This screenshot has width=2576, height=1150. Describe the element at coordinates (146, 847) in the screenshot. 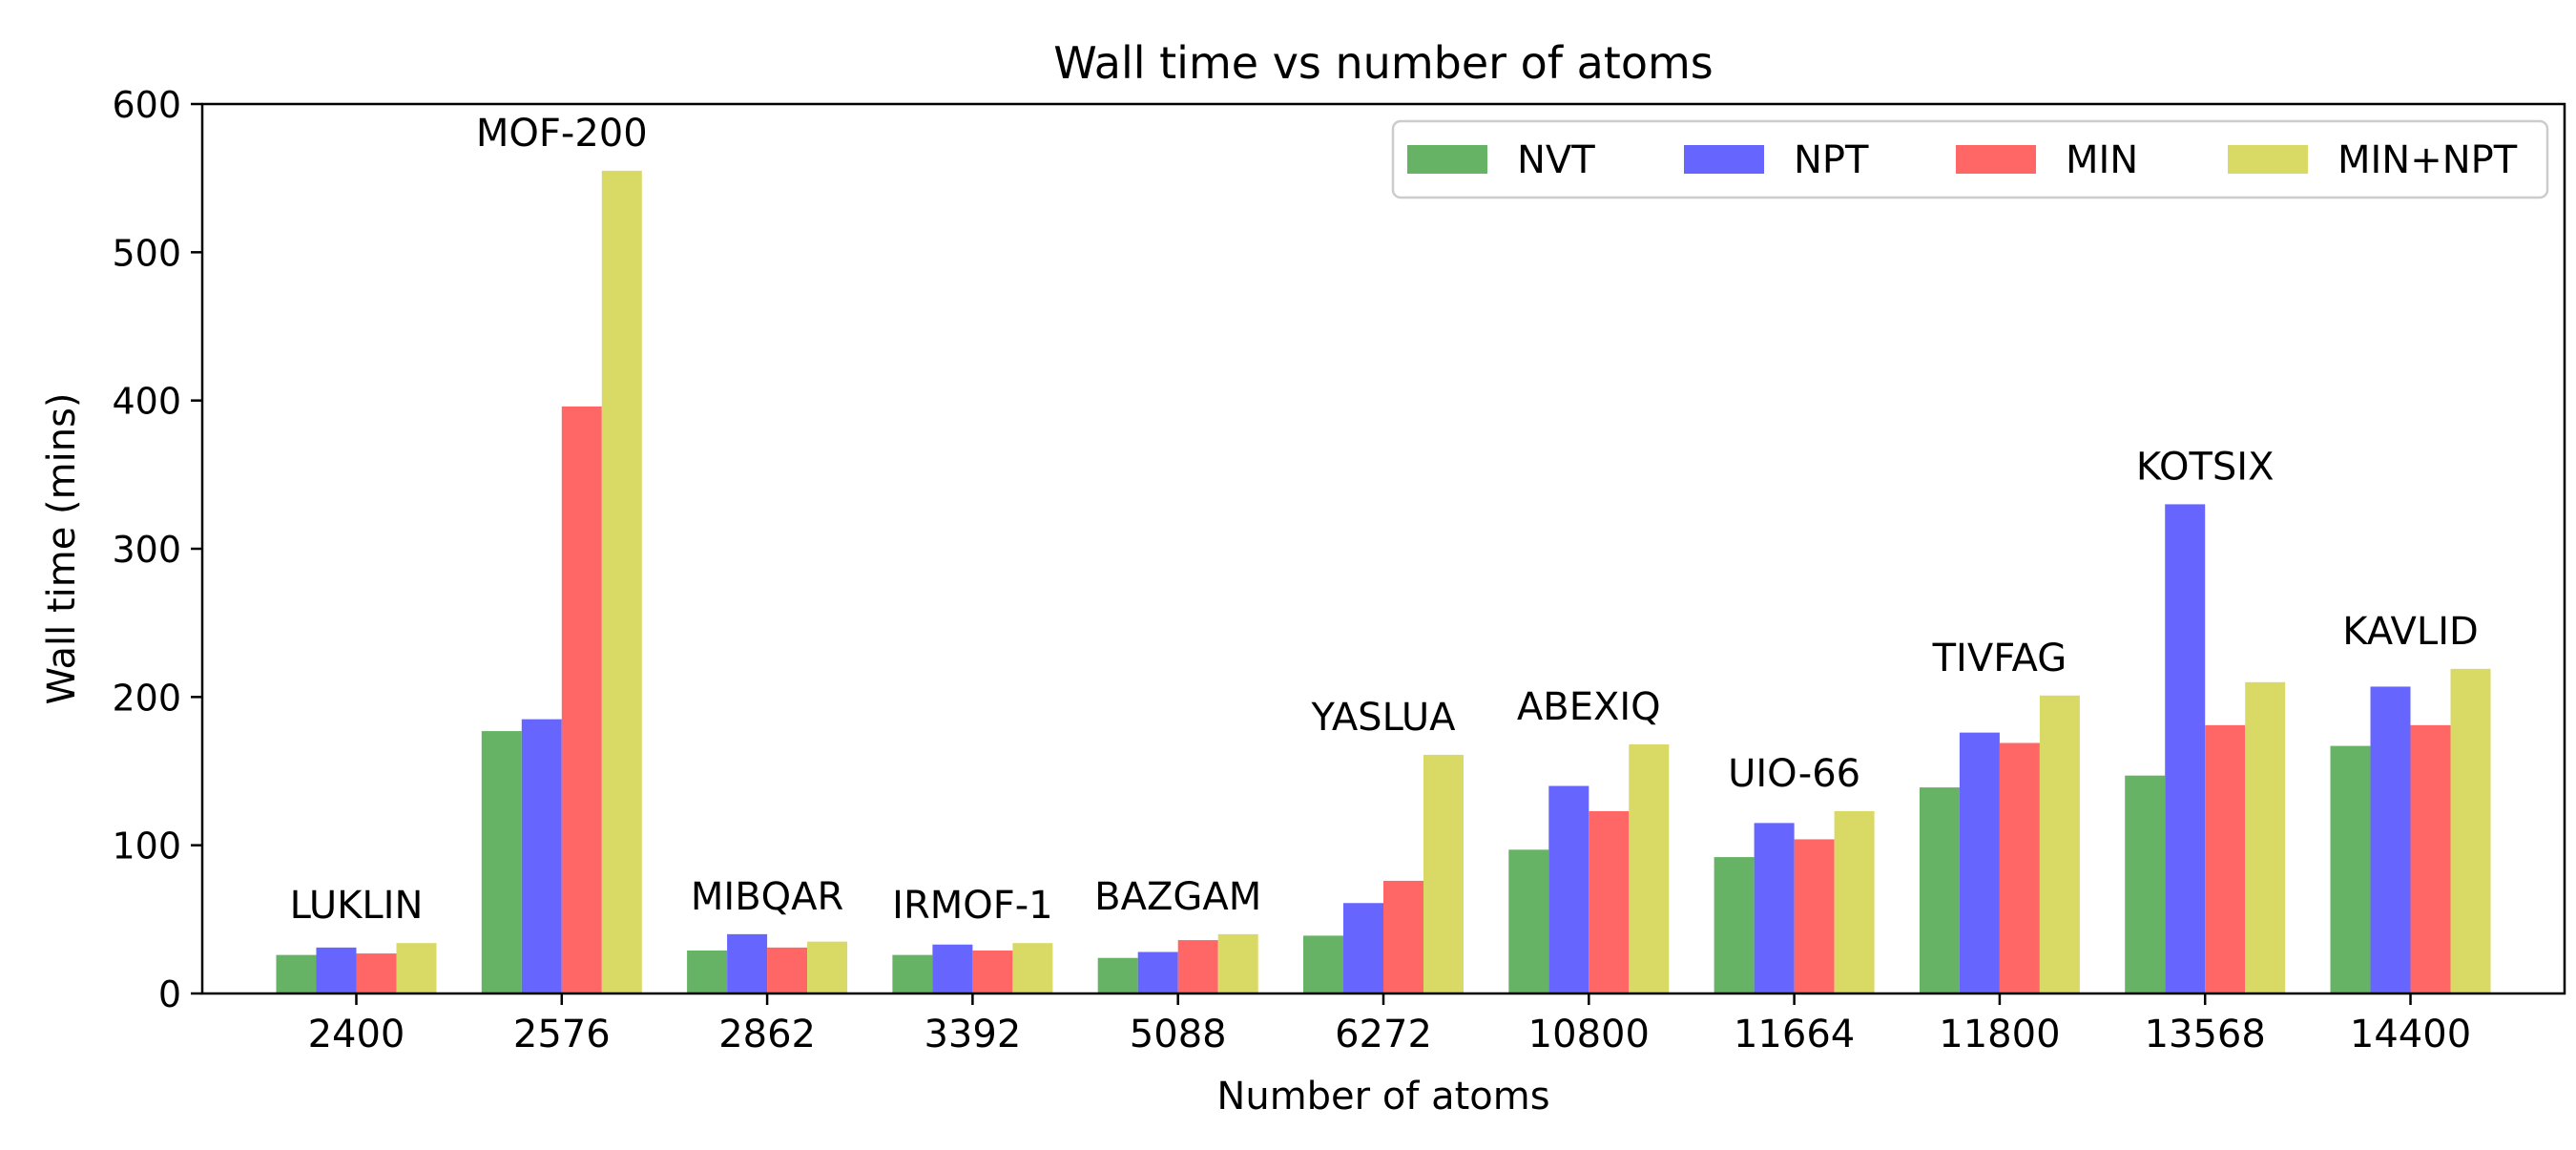

I see `y-tick-label: 100` at that location.